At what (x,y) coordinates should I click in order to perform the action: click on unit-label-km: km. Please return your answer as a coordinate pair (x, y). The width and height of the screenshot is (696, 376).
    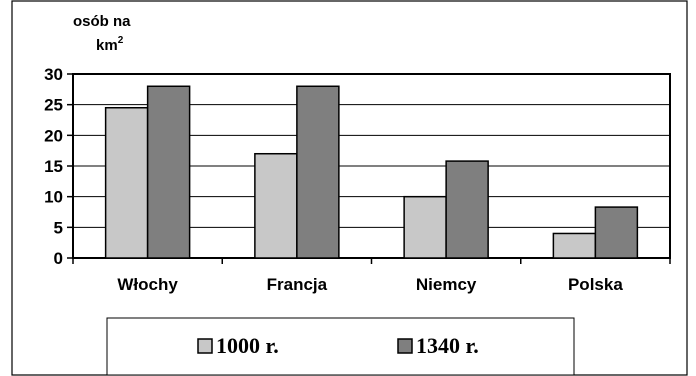
    Looking at the image, I should click on (107, 45).